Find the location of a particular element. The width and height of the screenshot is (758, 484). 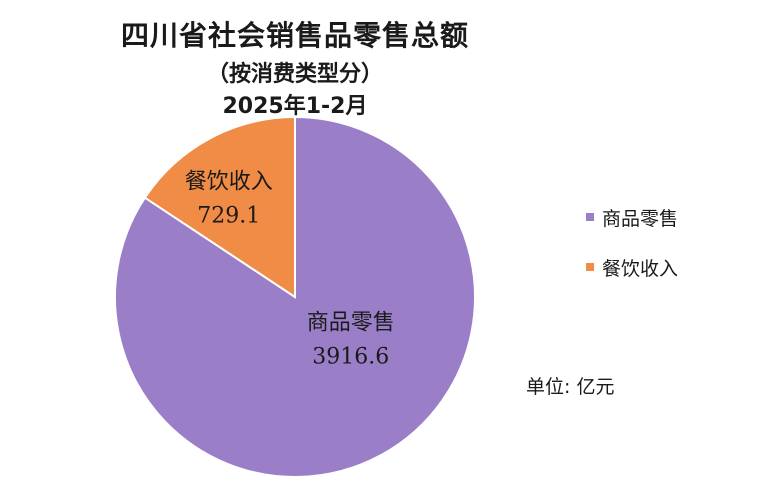

unit-note: 单位: 亿元 is located at coordinates (570, 387).